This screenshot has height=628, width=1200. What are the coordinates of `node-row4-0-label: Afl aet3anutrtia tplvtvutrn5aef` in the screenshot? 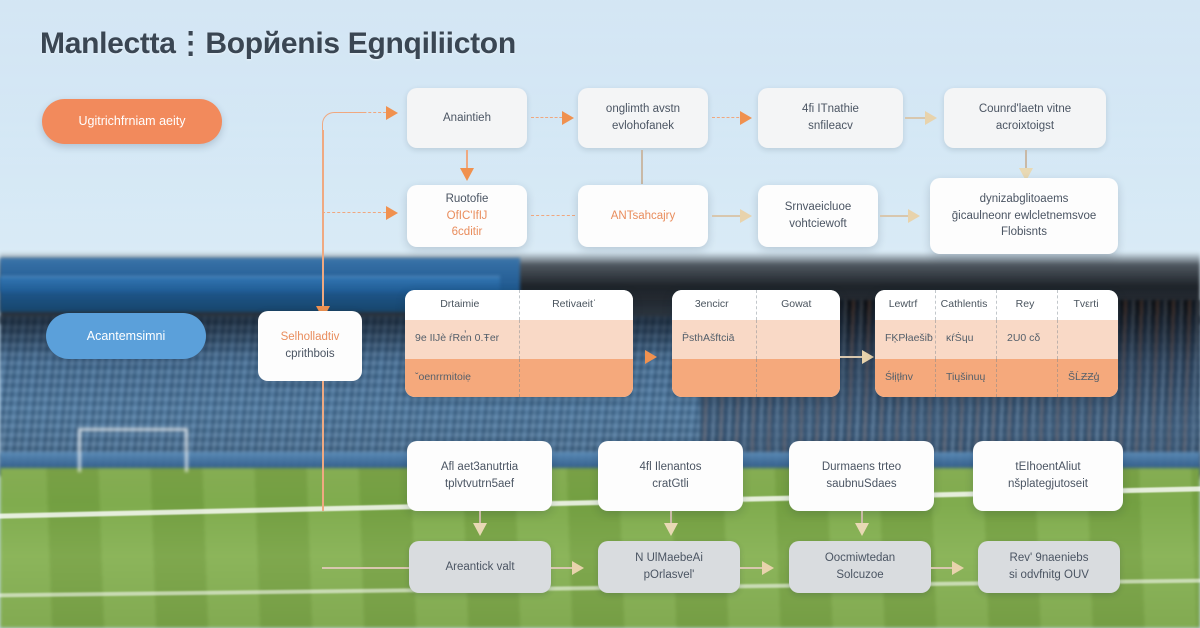 It's located at (479, 475).